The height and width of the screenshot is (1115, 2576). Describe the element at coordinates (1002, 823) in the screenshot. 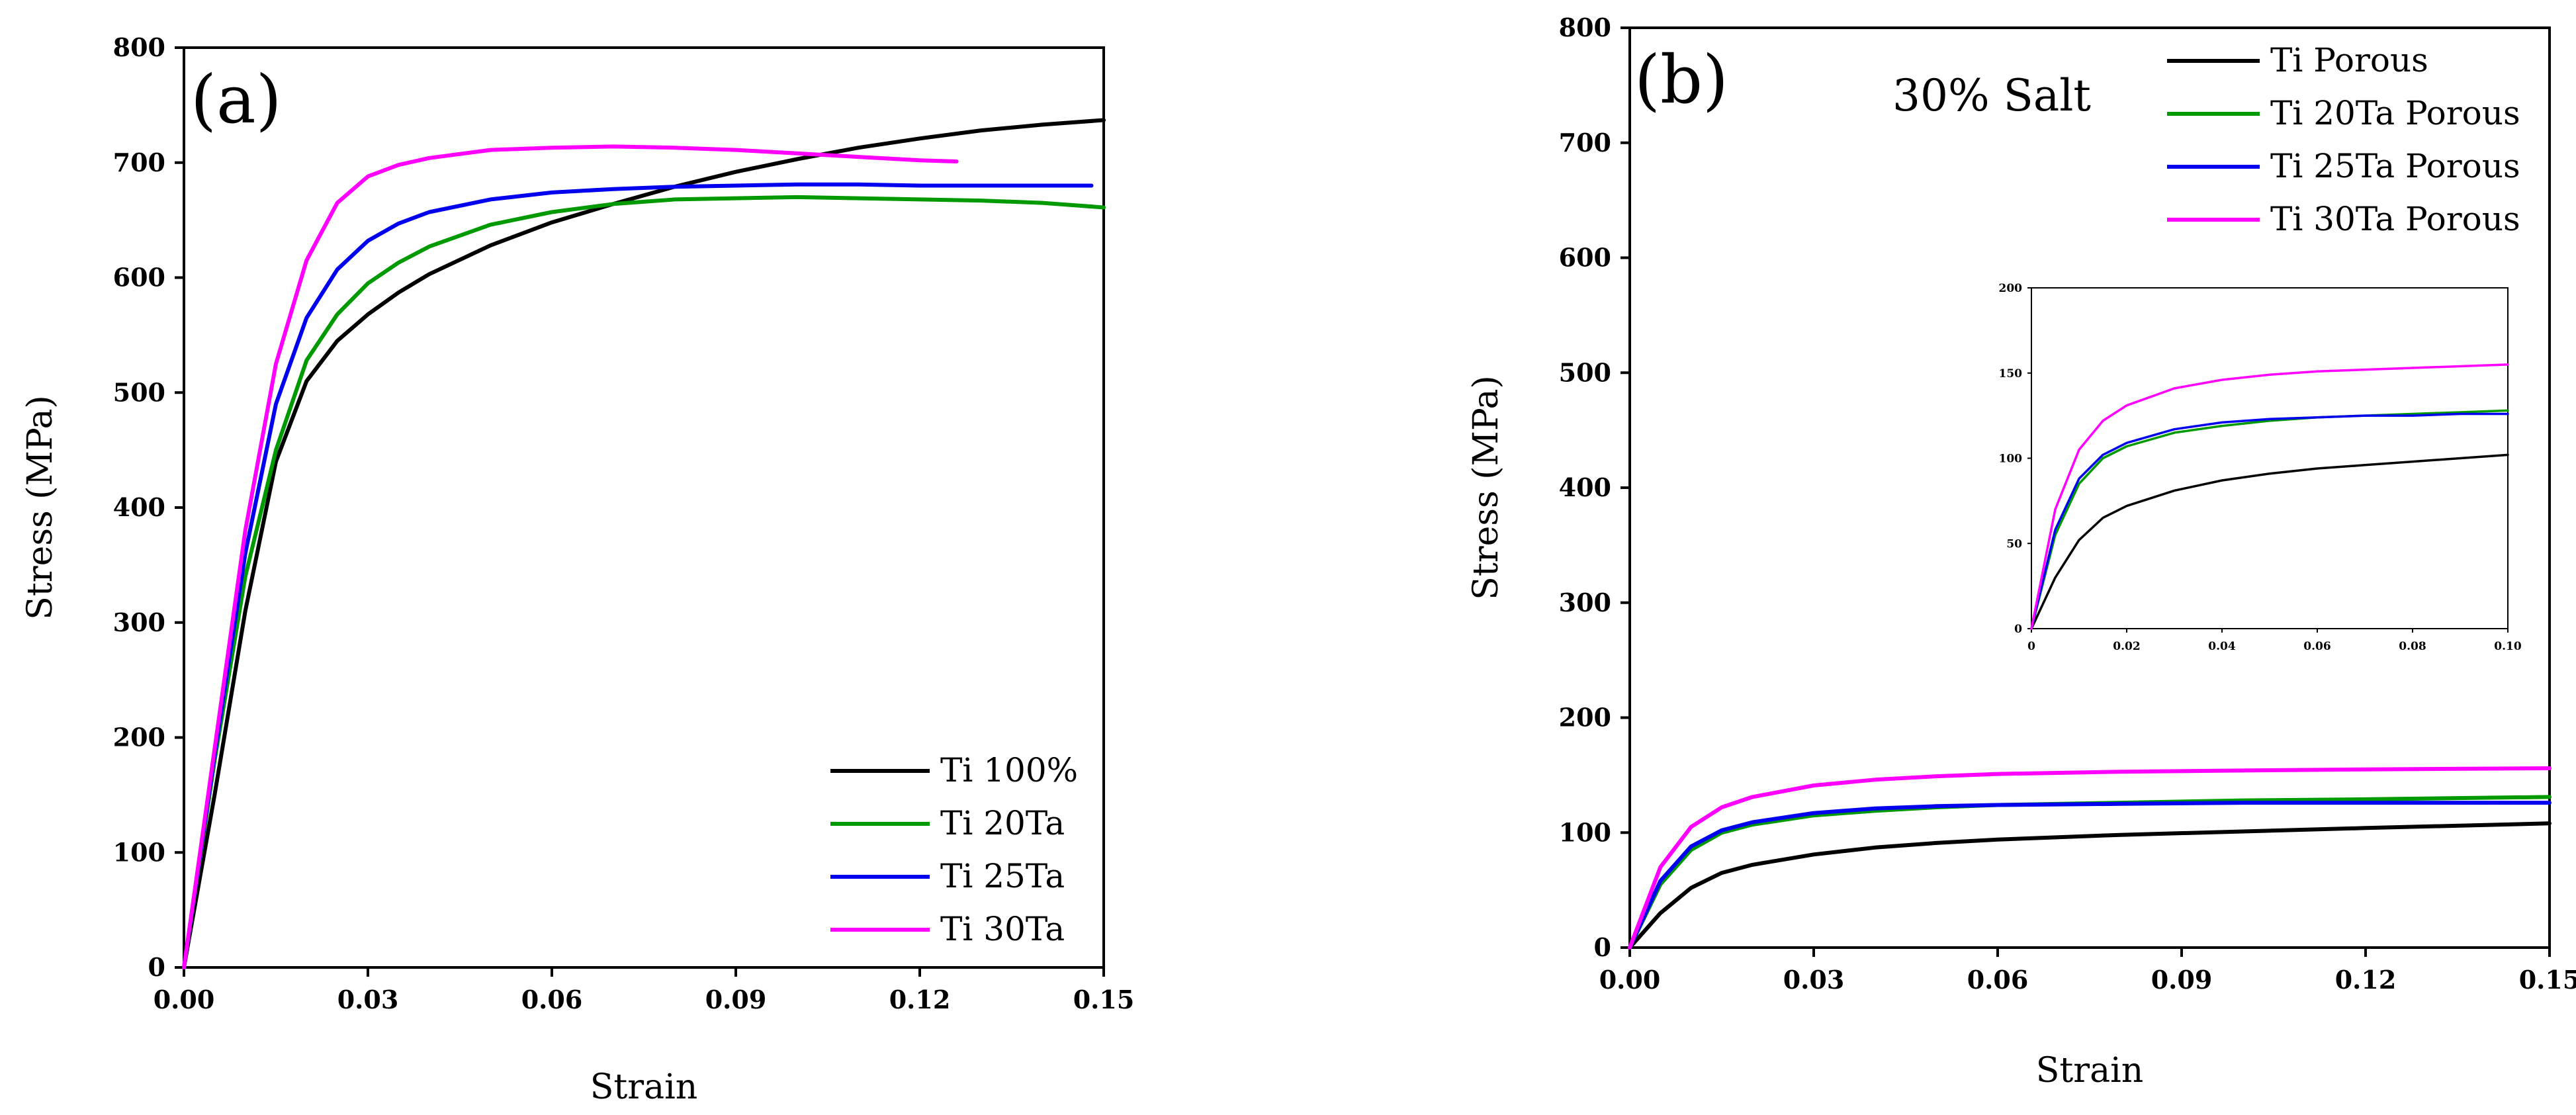

I see `panel-a-legend-label: Ti 20Ta` at that location.